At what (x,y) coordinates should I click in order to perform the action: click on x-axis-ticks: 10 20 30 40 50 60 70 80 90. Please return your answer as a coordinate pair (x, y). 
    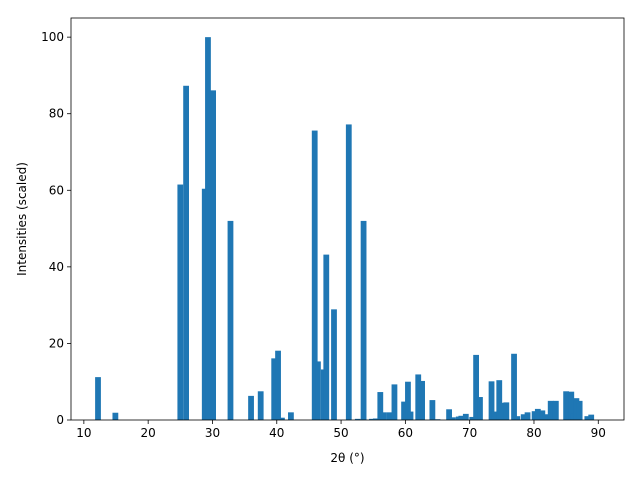
    Looking at the image, I should click on (341, 430).